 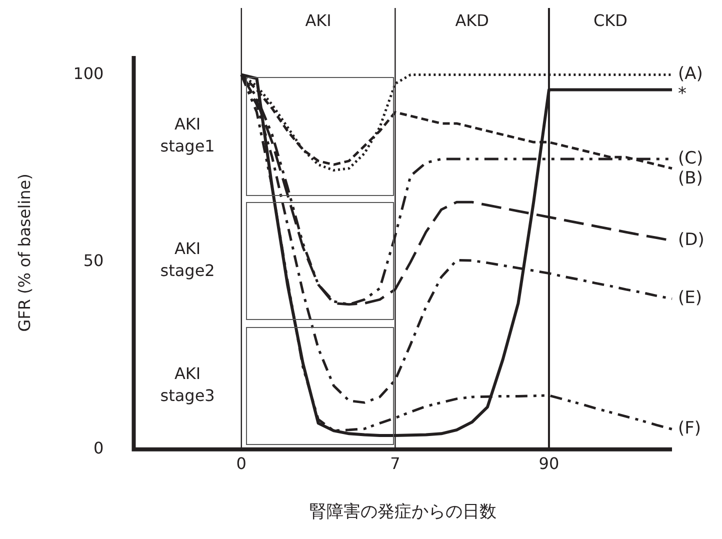 I want to click on text: AKD, so click(x=472, y=20).